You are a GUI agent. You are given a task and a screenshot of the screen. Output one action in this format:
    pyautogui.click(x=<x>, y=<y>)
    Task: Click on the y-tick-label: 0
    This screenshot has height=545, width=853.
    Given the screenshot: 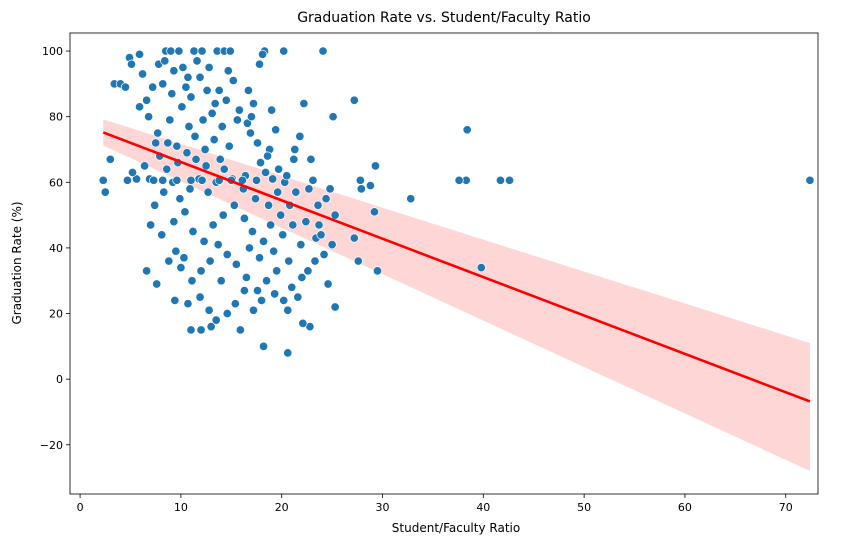 What is the action you would take?
    pyautogui.click(x=59, y=379)
    